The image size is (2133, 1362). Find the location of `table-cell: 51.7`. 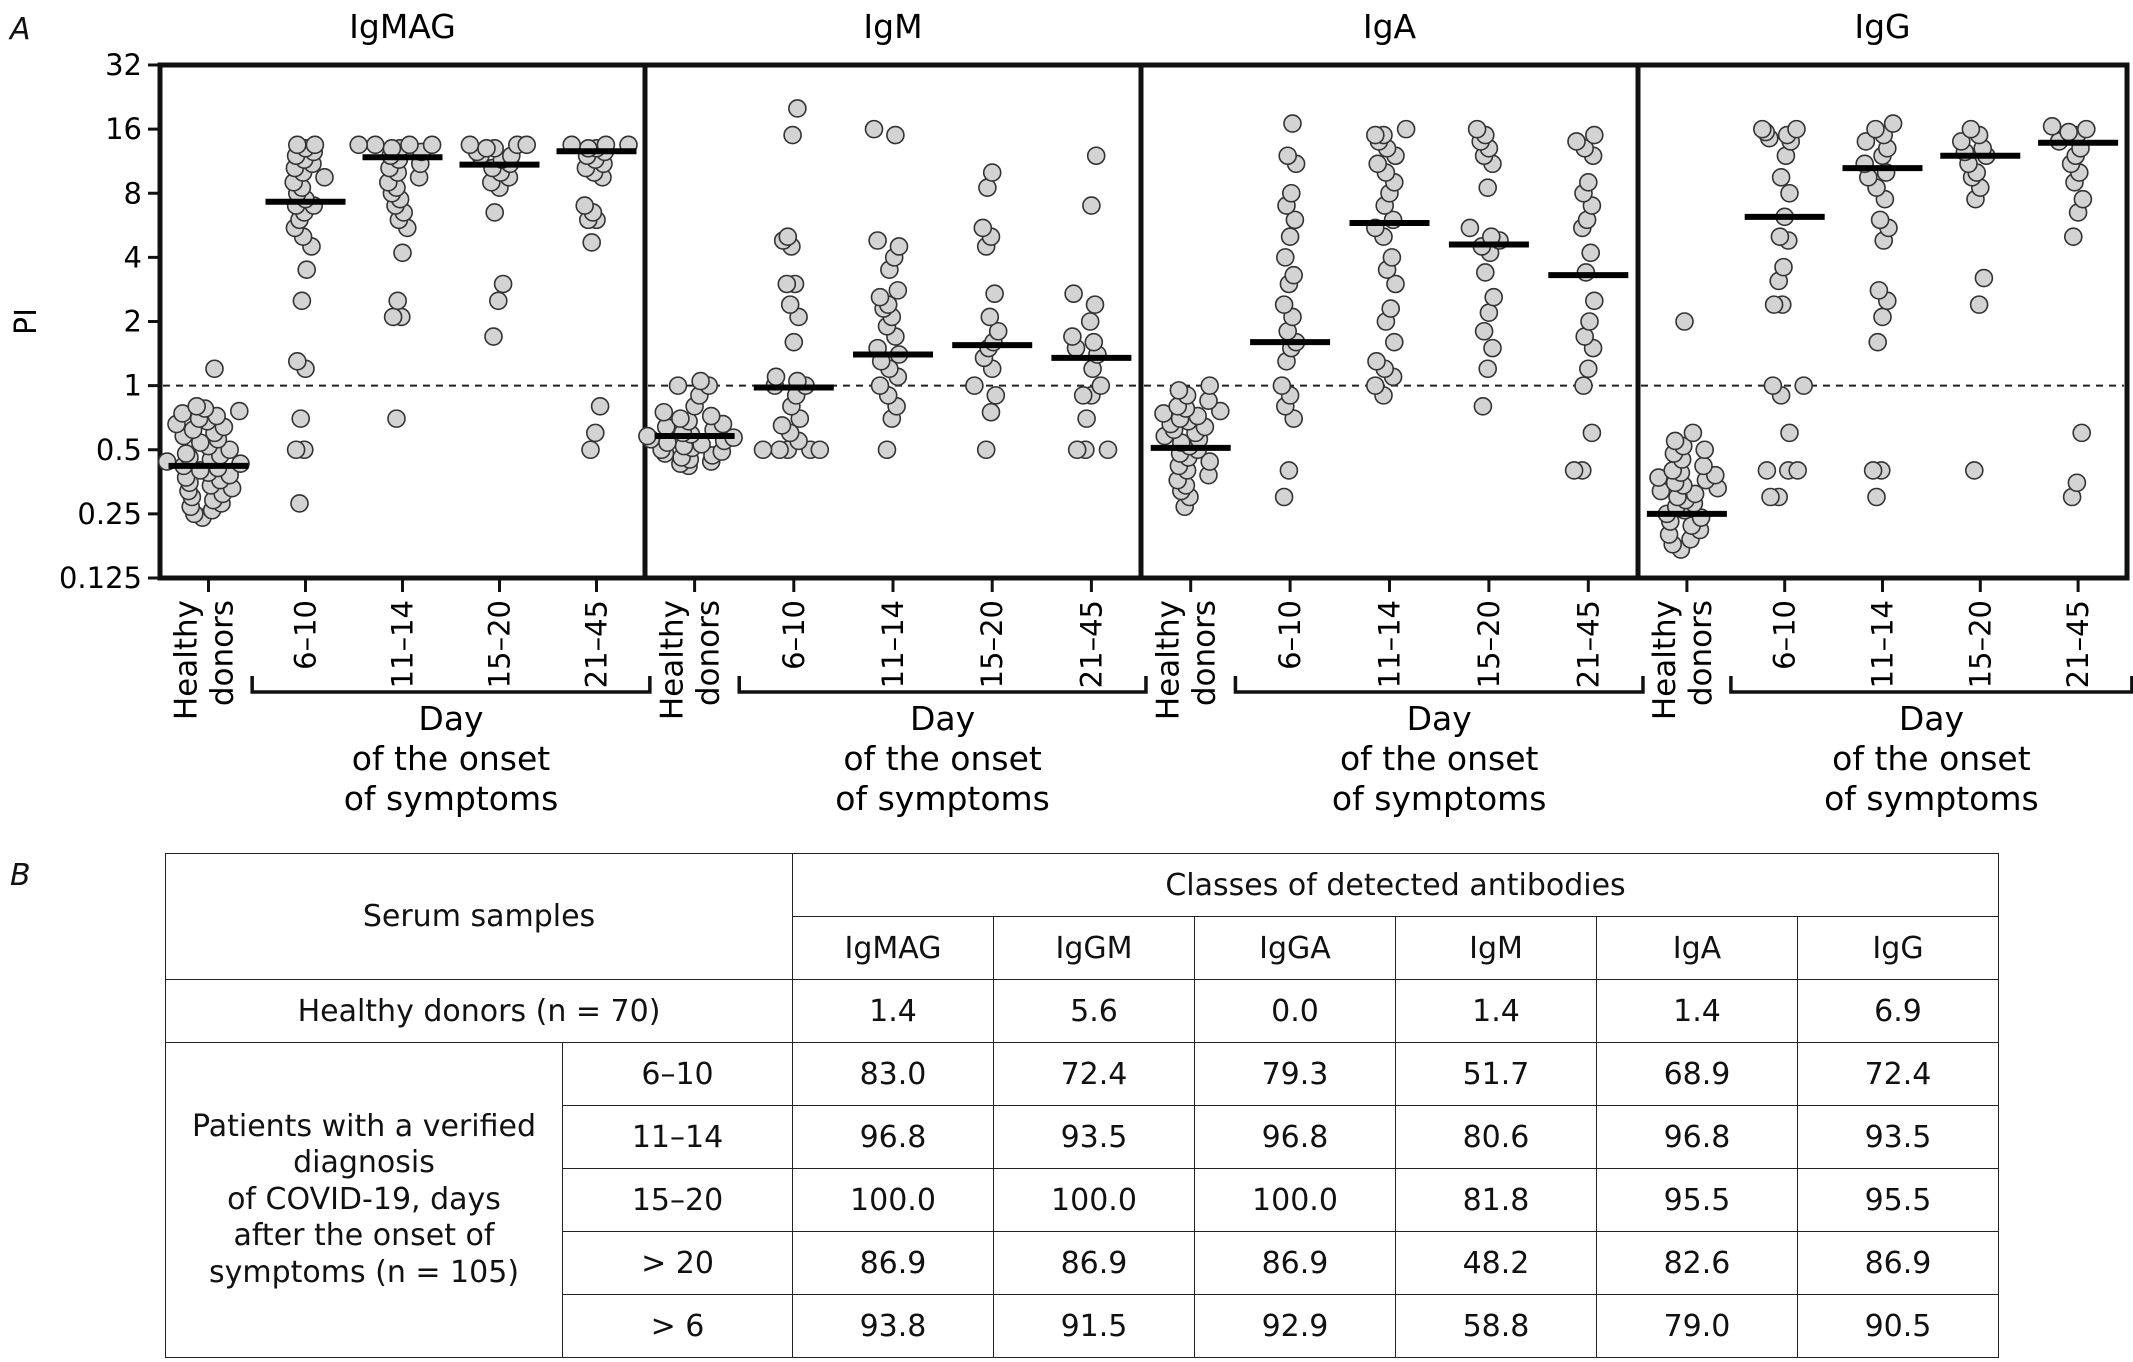

table-cell: 51.7 is located at coordinates (1496, 1074).